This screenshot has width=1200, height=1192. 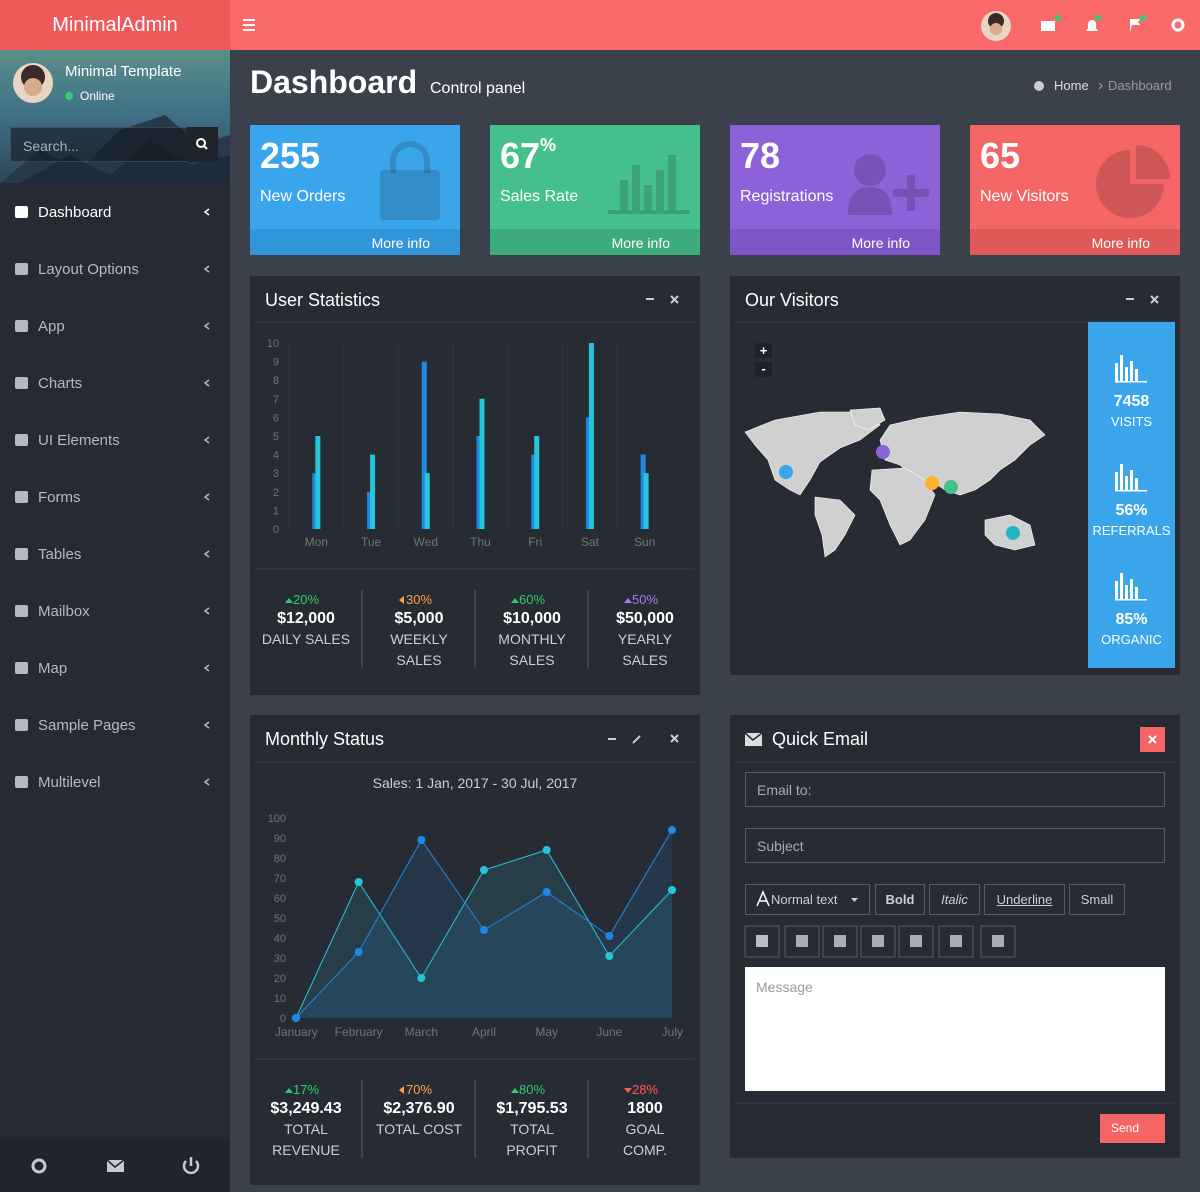 I want to click on x-tick-label: Fri, so click(x=535, y=542).